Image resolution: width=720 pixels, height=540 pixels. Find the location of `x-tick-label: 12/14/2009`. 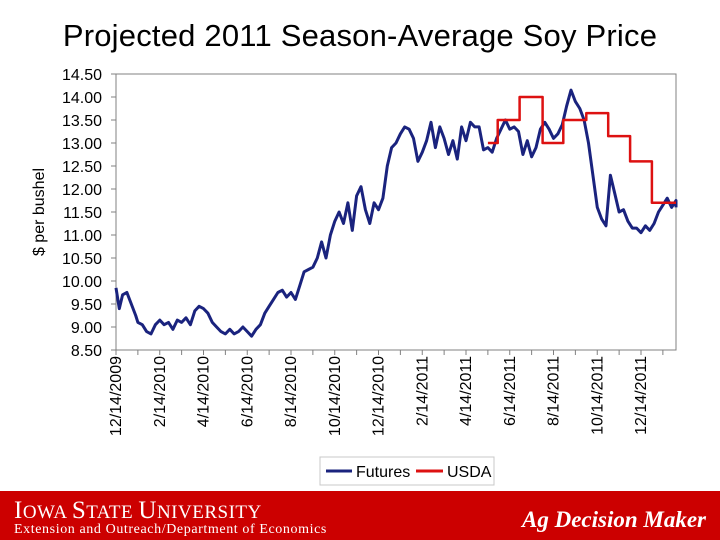

x-tick-label: 12/14/2009 is located at coordinates (116, 396).